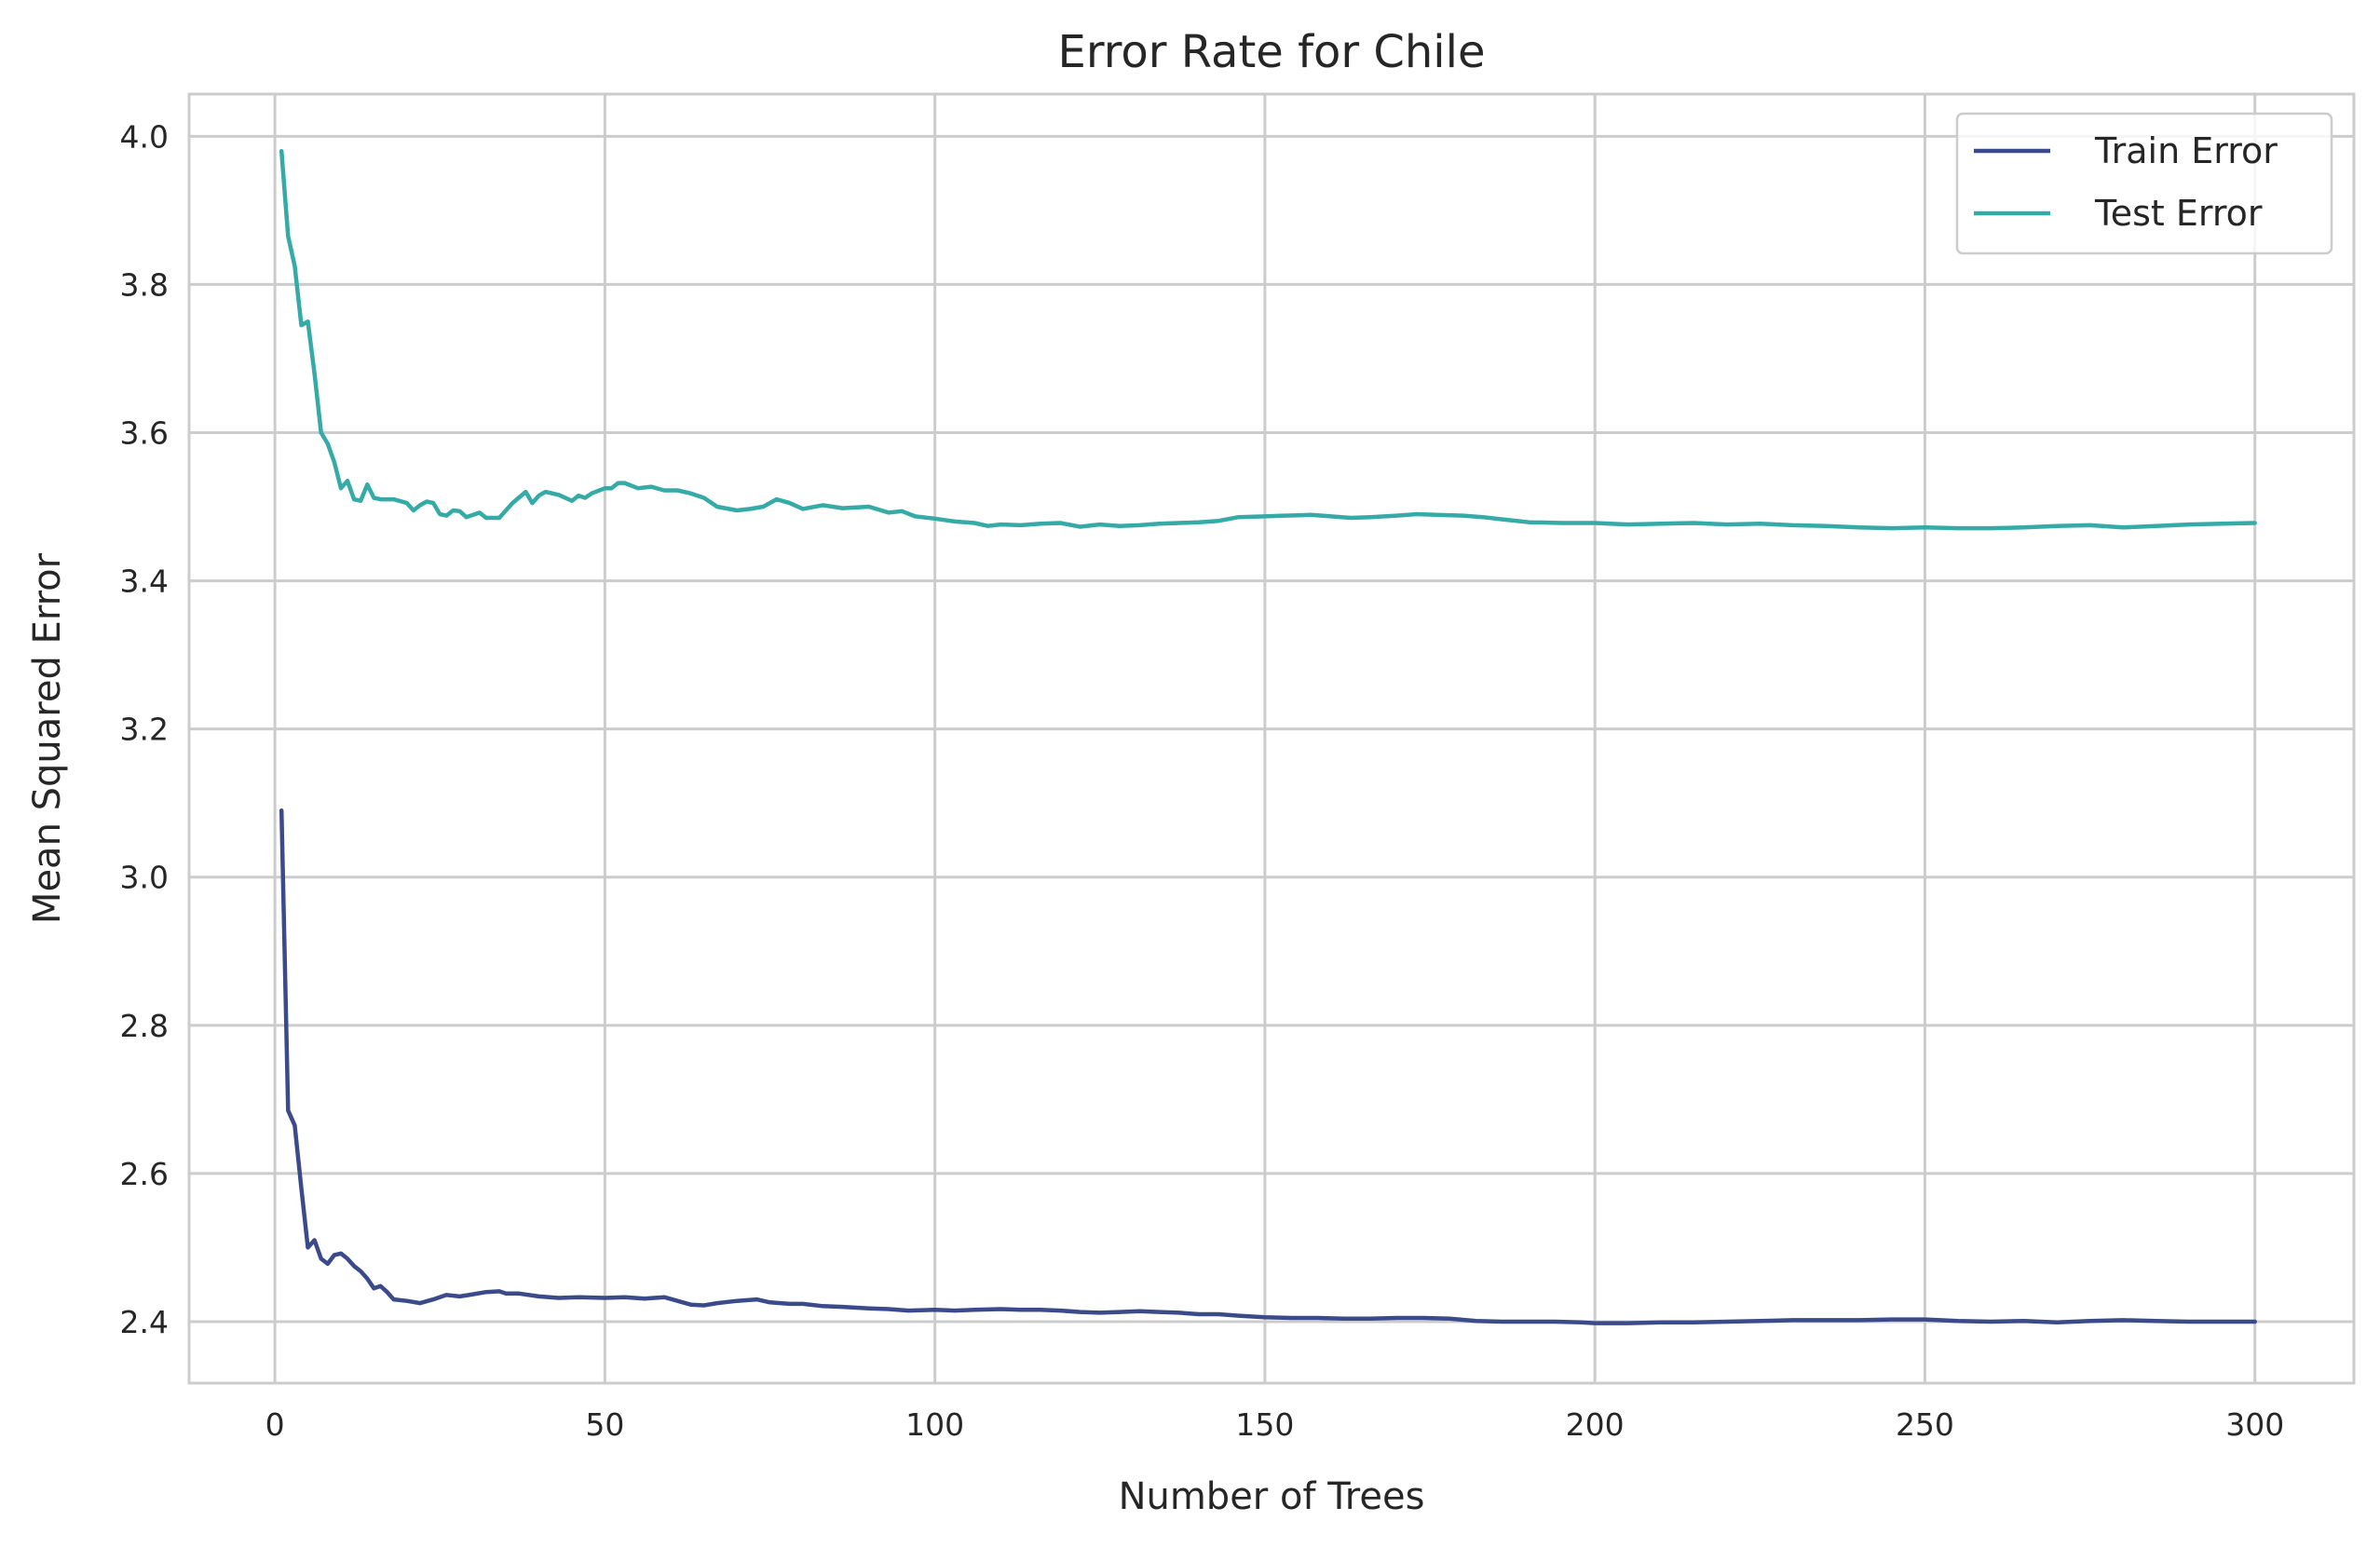  I want to click on legend-label-train: Train Error, so click(2186, 150).